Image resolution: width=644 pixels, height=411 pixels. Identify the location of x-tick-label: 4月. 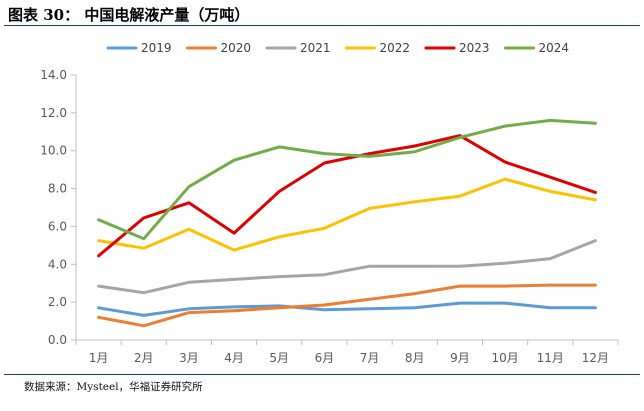
(234, 358).